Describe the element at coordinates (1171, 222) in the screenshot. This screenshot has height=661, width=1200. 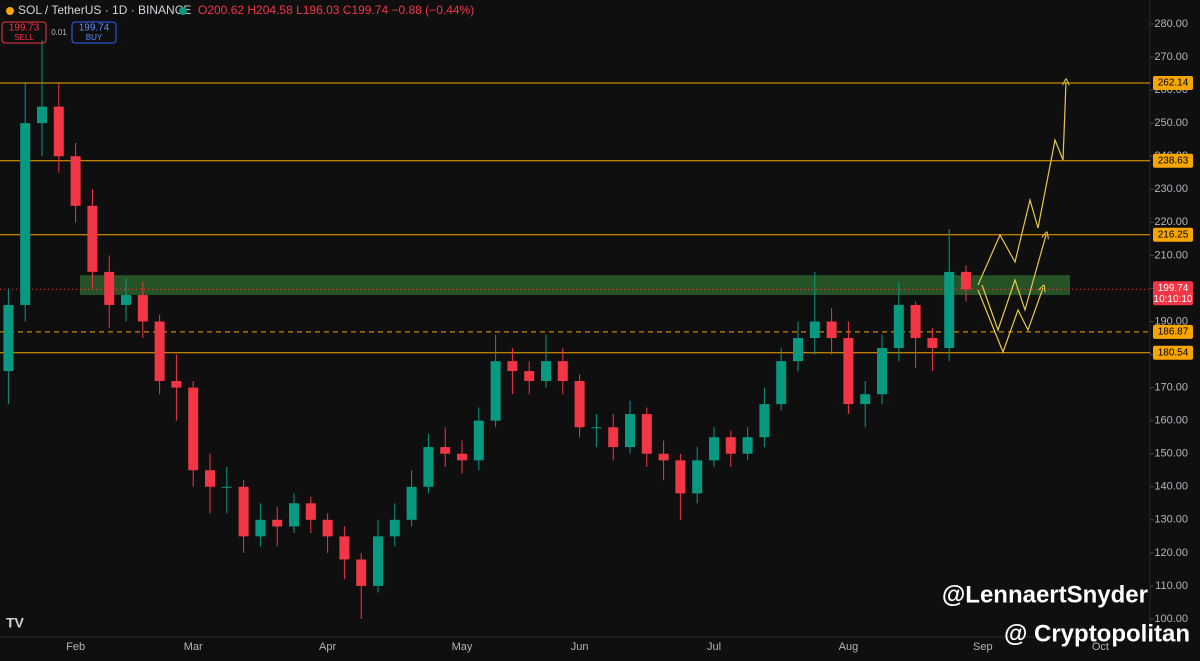
I see `y-tick-label: 220.00` at that location.